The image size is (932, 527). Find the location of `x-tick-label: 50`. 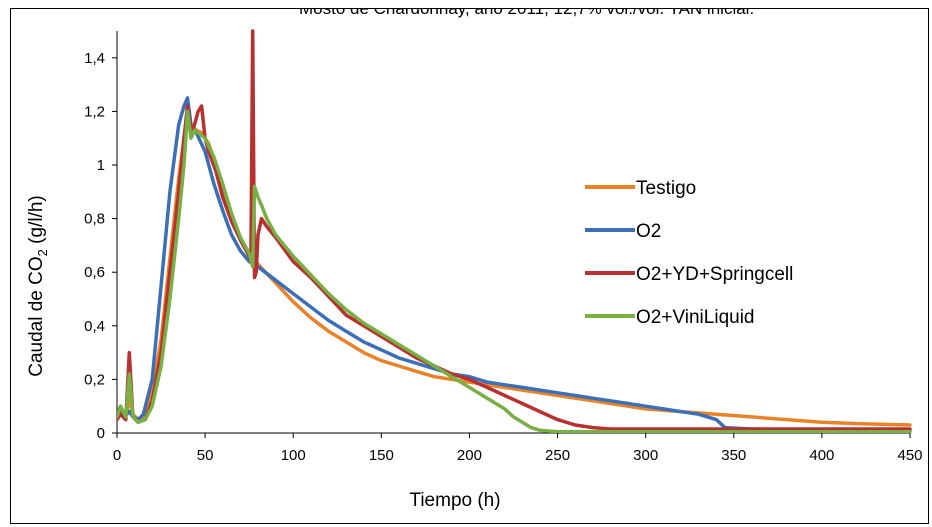

x-tick-label: 50 is located at coordinates (205, 455).